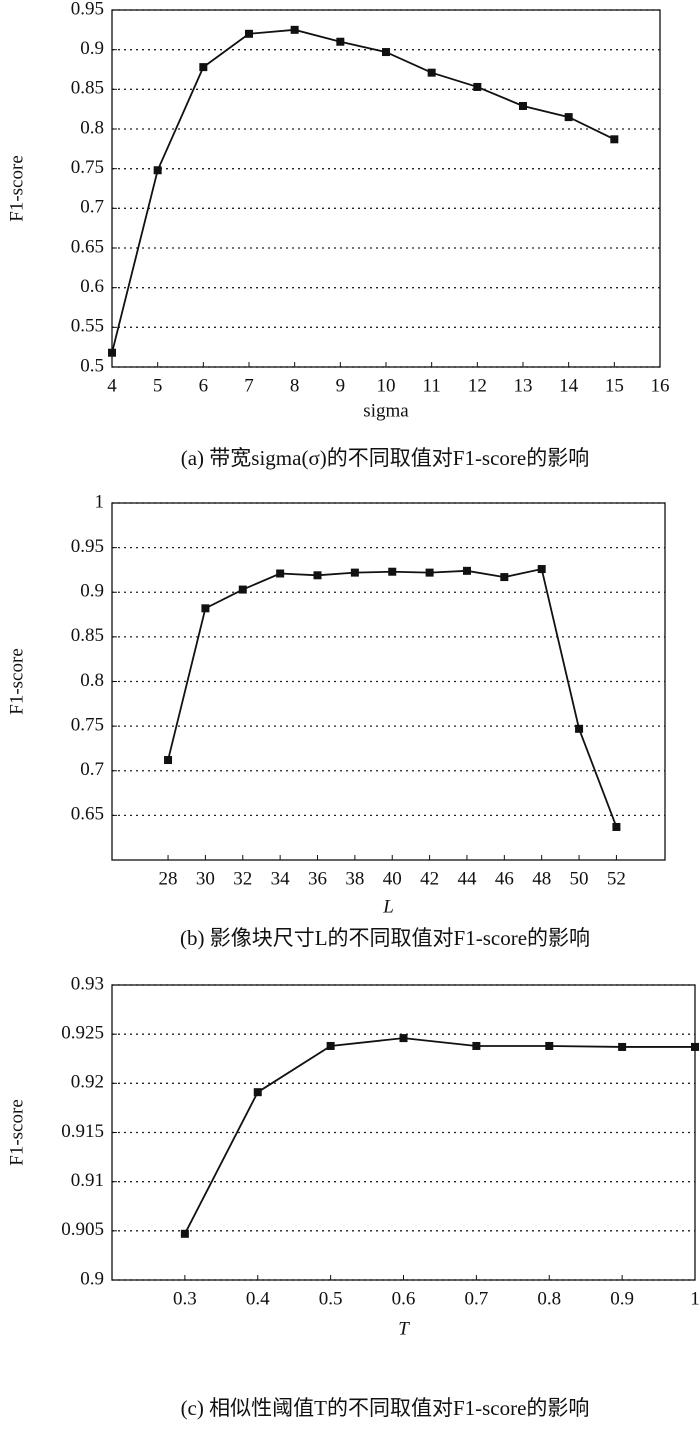 The height and width of the screenshot is (1432, 700). Describe the element at coordinates (429, 878) in the screenshot. I see `x-tick-label: 42` at that location.